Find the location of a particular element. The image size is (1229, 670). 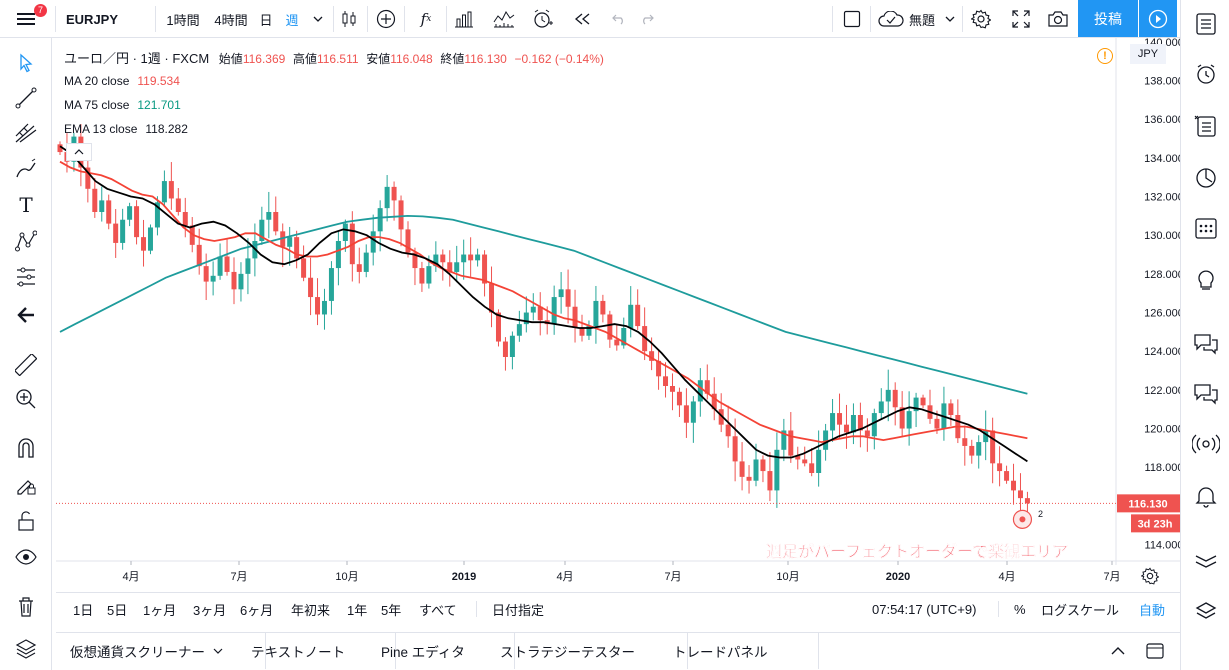

replay-button is located at coordinates (582, 19).